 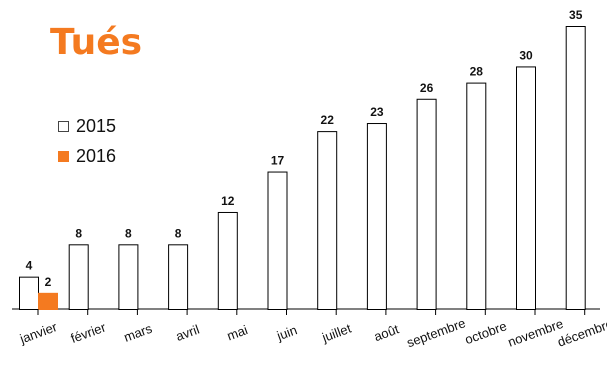 What do you see at coordinates (29, 266) in the screenshot?
I see `data-label-2015-0: 4` at bounding box center [29, 266].